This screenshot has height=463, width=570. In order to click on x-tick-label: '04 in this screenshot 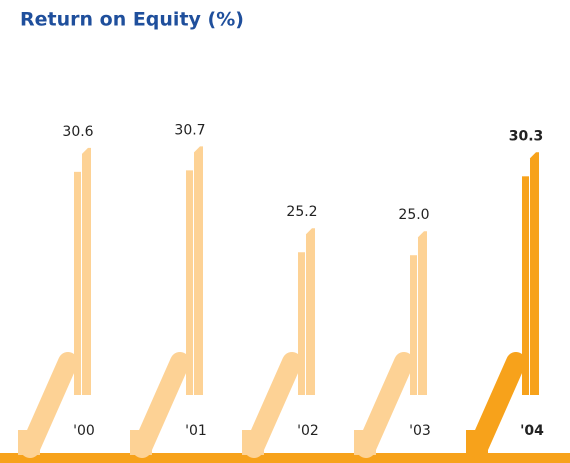, I will do `click(532, 431)`.